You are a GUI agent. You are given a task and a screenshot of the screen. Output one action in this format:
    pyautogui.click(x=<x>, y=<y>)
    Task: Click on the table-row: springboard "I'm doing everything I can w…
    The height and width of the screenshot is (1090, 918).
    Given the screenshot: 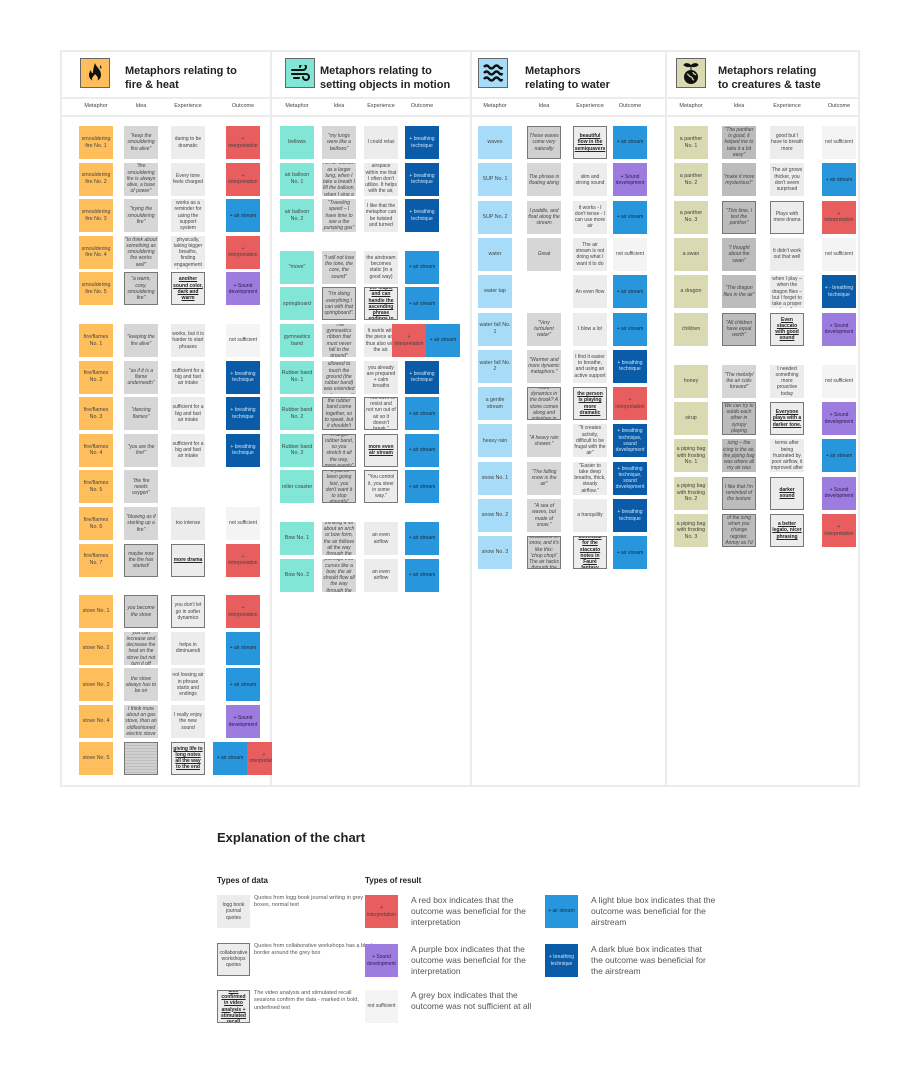 What is the action you would take?
    pyautogui.click(x=371, y=304)
    